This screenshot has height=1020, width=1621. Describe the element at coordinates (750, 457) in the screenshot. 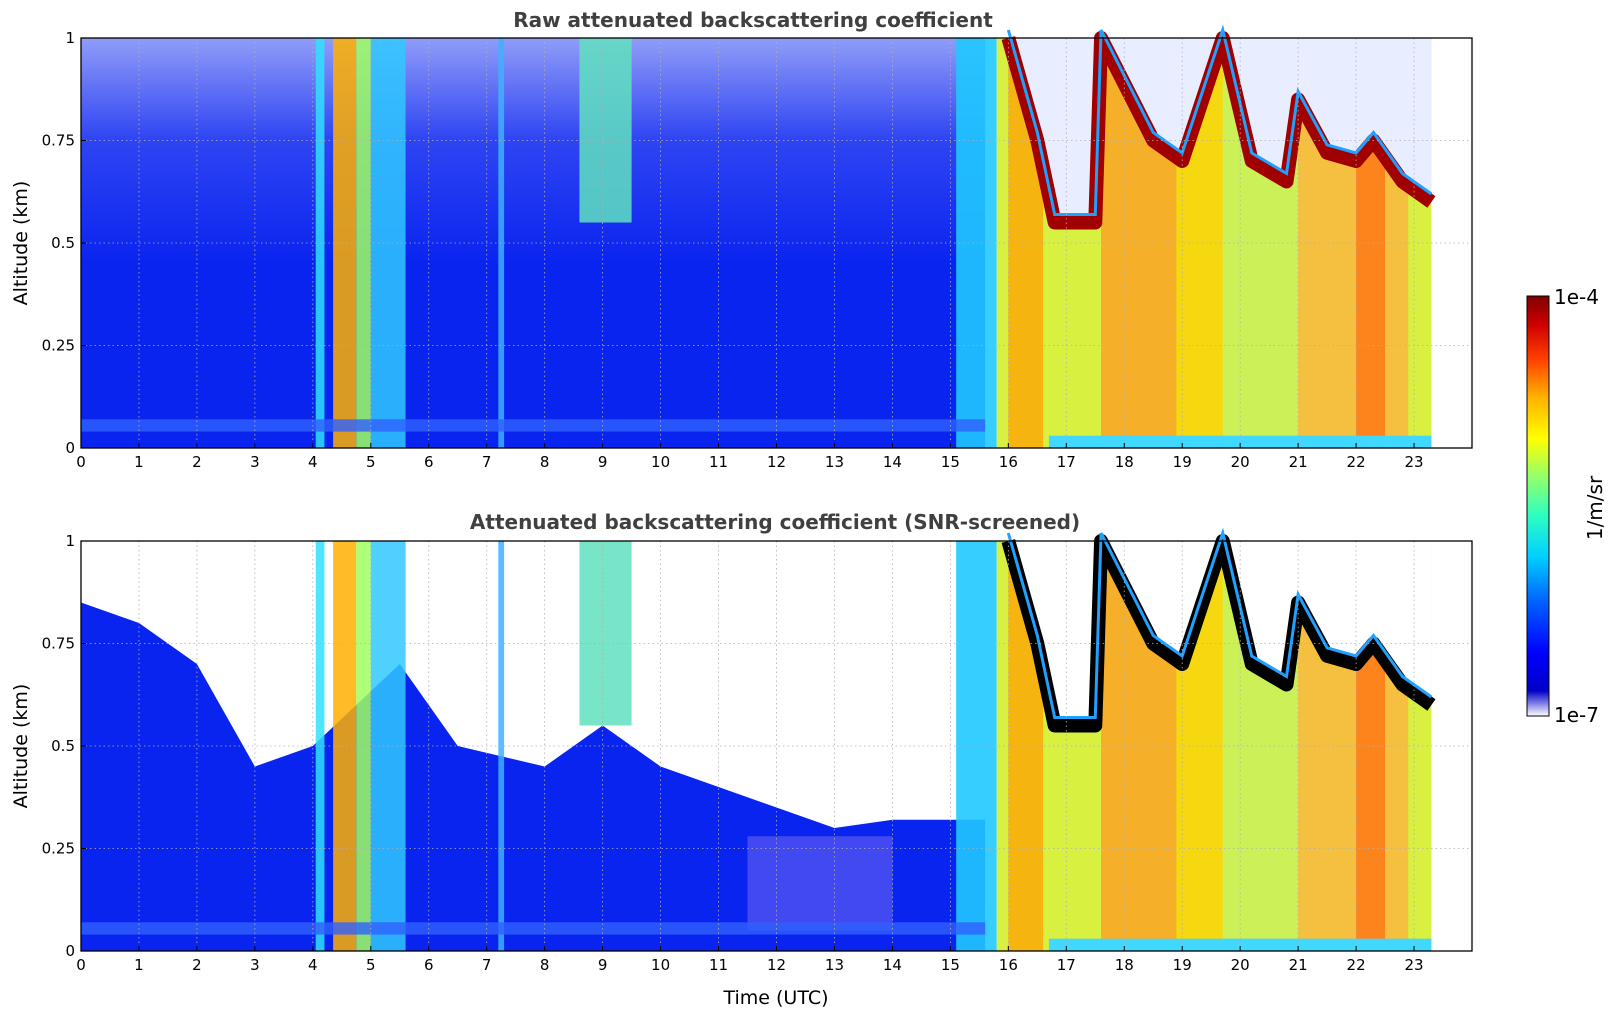

I see `panel-top-x-ticks: 0 1 2 3 4 5 6 7 8 9 10 11 12 13 14 15 16 17 18 19 20 21 22 23` at that location.